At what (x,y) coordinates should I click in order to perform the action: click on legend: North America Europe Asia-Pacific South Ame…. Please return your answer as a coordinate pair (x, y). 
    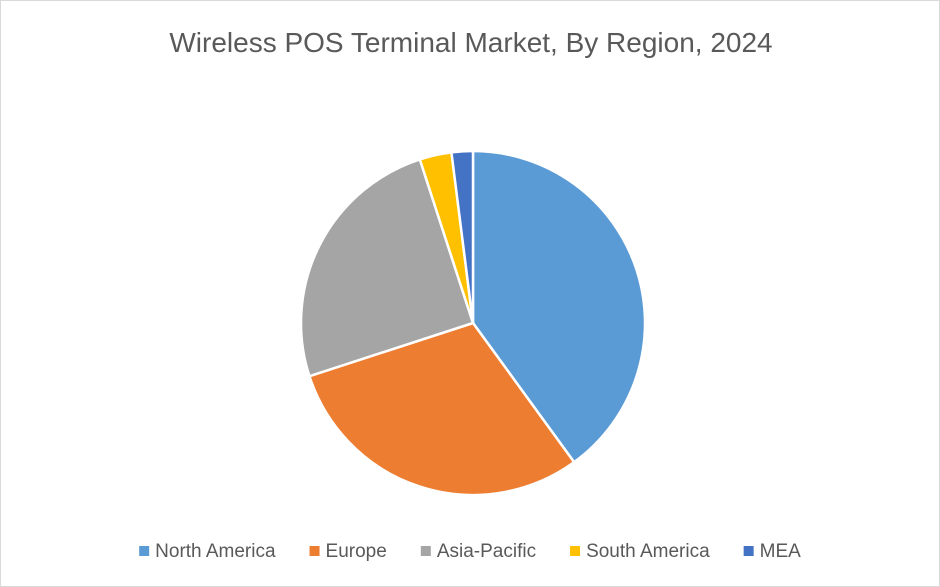
    Looking at the image, I should click on (470, 551).